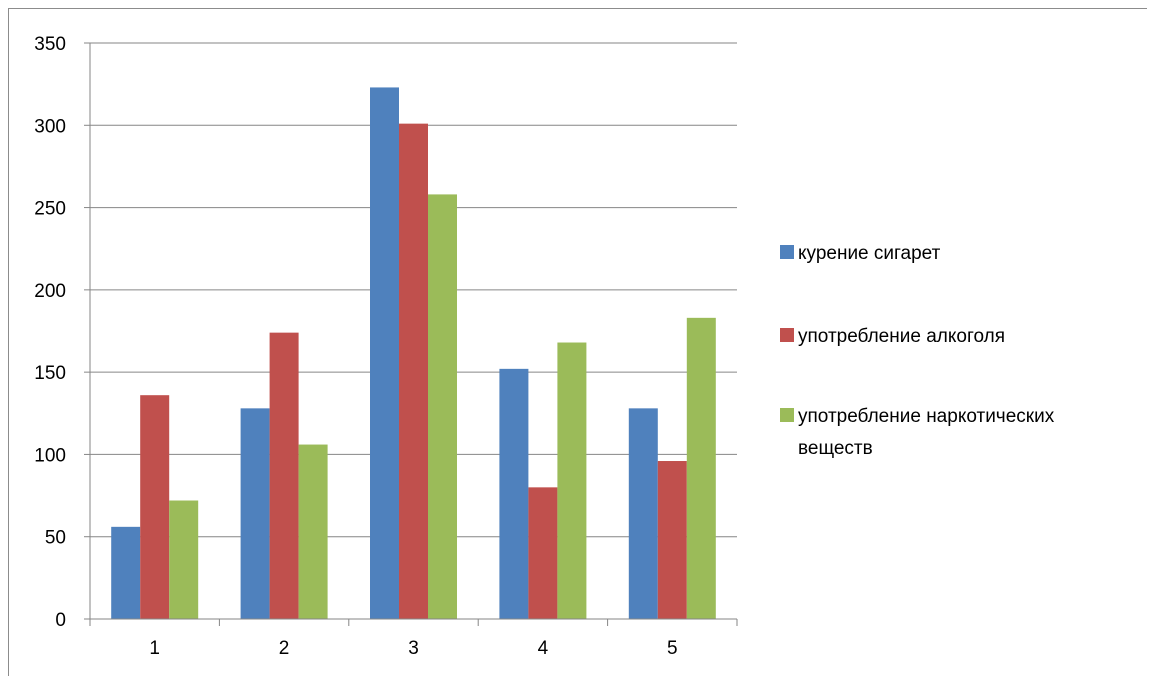 The image size is (1149, 678). I want to click on x-tick-label: 2, so click(284, 648).